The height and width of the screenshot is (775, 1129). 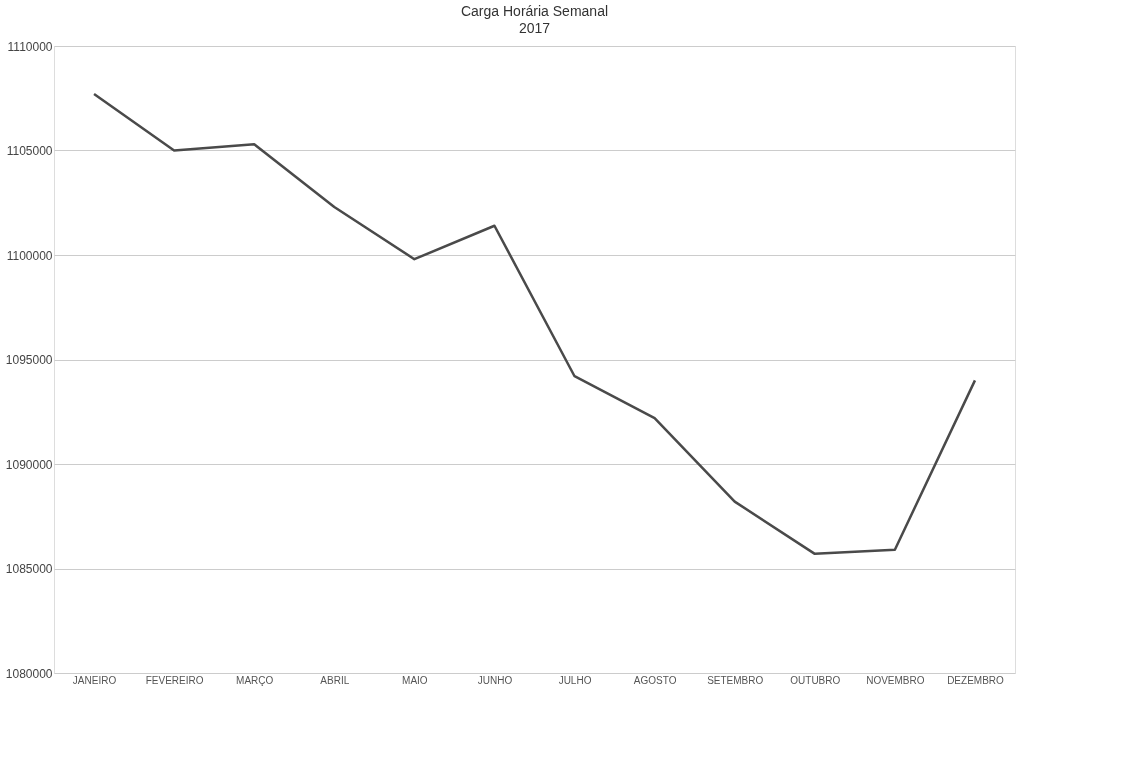 I want to click on y-tick-label: 1090000, so click(x=29, y=464).